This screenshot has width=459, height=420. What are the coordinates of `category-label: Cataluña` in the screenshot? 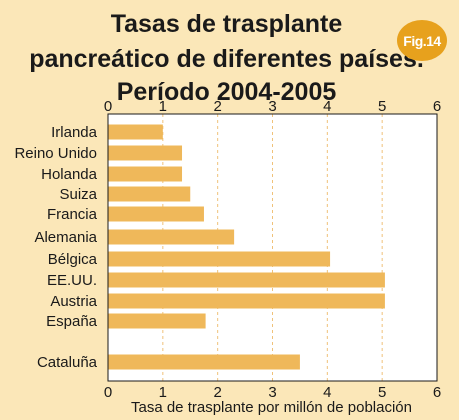 It's located at (67, 362).